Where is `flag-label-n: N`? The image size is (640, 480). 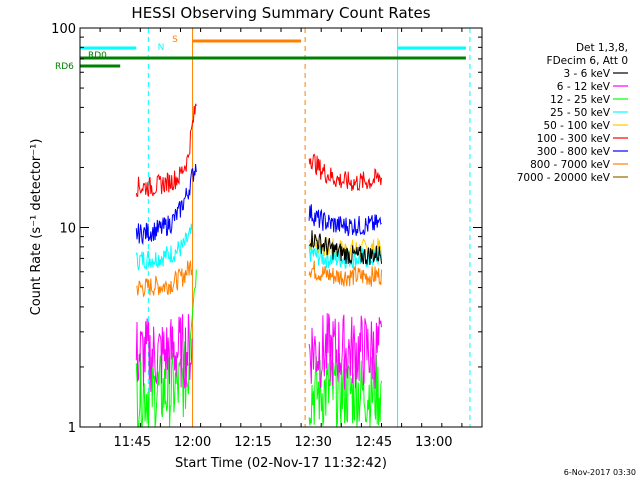
flag-label-n: N is located at coordinates (161, 48).